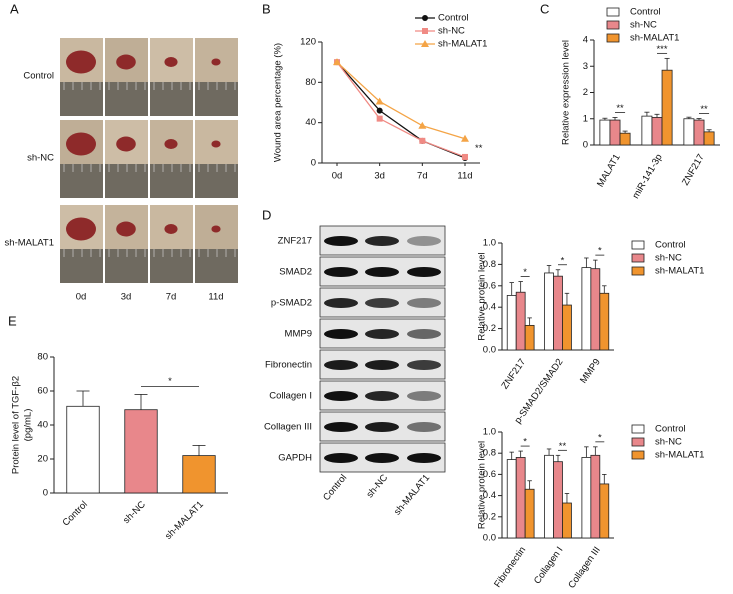  Describe the element at coordinates (668, 442) in the screenshot. I see `legend-label: sh-NC` at that location.